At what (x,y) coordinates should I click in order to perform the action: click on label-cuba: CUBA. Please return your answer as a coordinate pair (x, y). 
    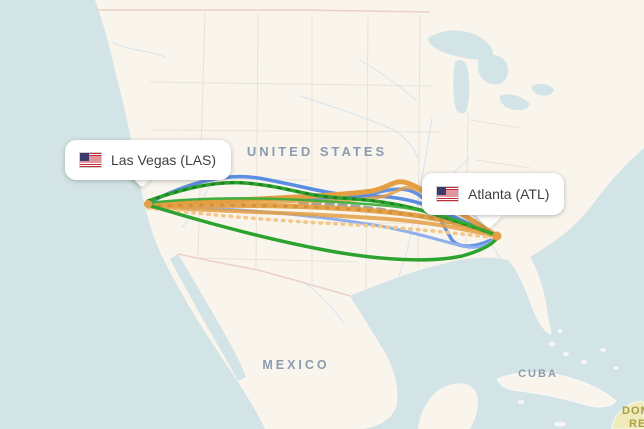
    Looking at the image, I should click on (538, 374).